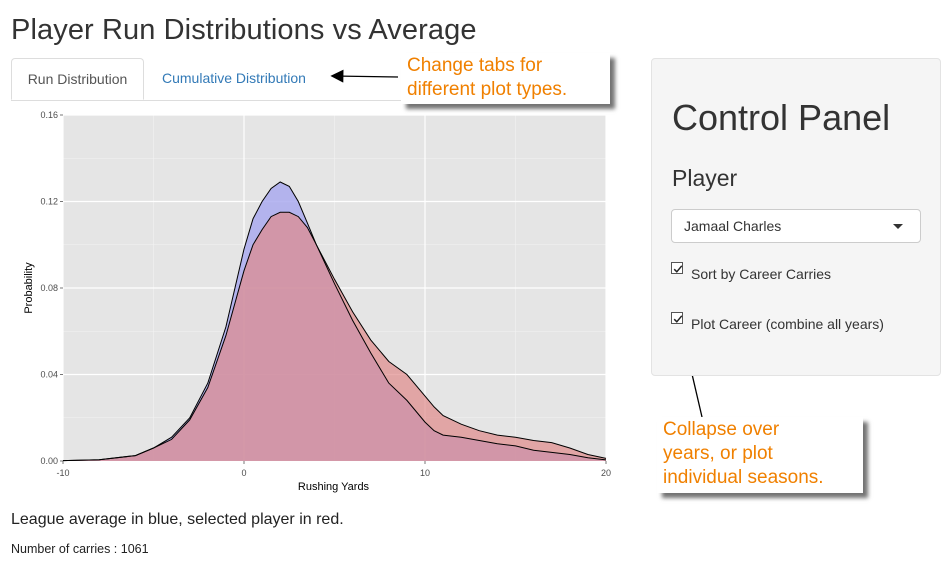  What do you see at coordinates (49, 288) in the screenshot?
I see `y-tick-label: 0.08` at bounding box center [49, 288].